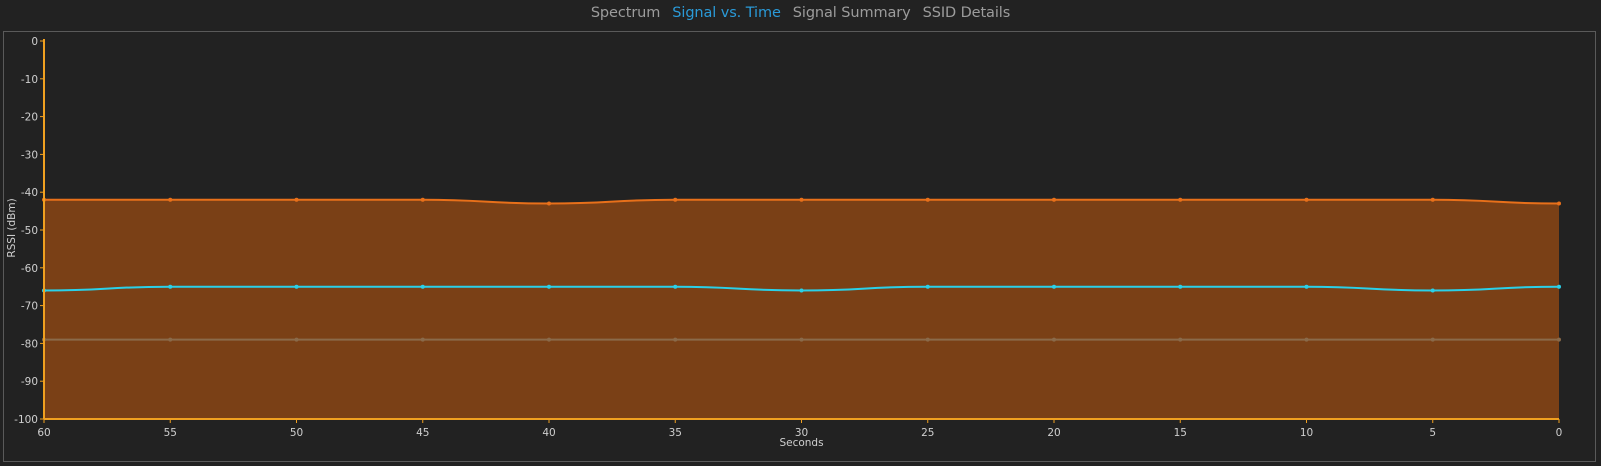 The image size is (1601, 466). What do you see at coordinates (29, 231) in the screenshot?
I see `y-tick-label-6: -50` at bounding box center [29, 231].